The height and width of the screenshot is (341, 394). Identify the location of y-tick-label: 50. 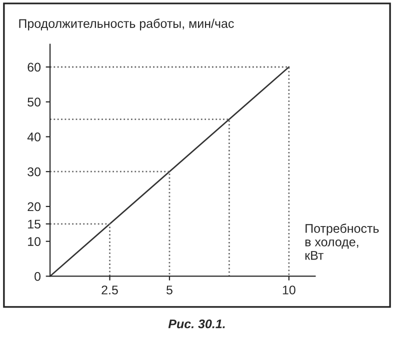
(34, 102).